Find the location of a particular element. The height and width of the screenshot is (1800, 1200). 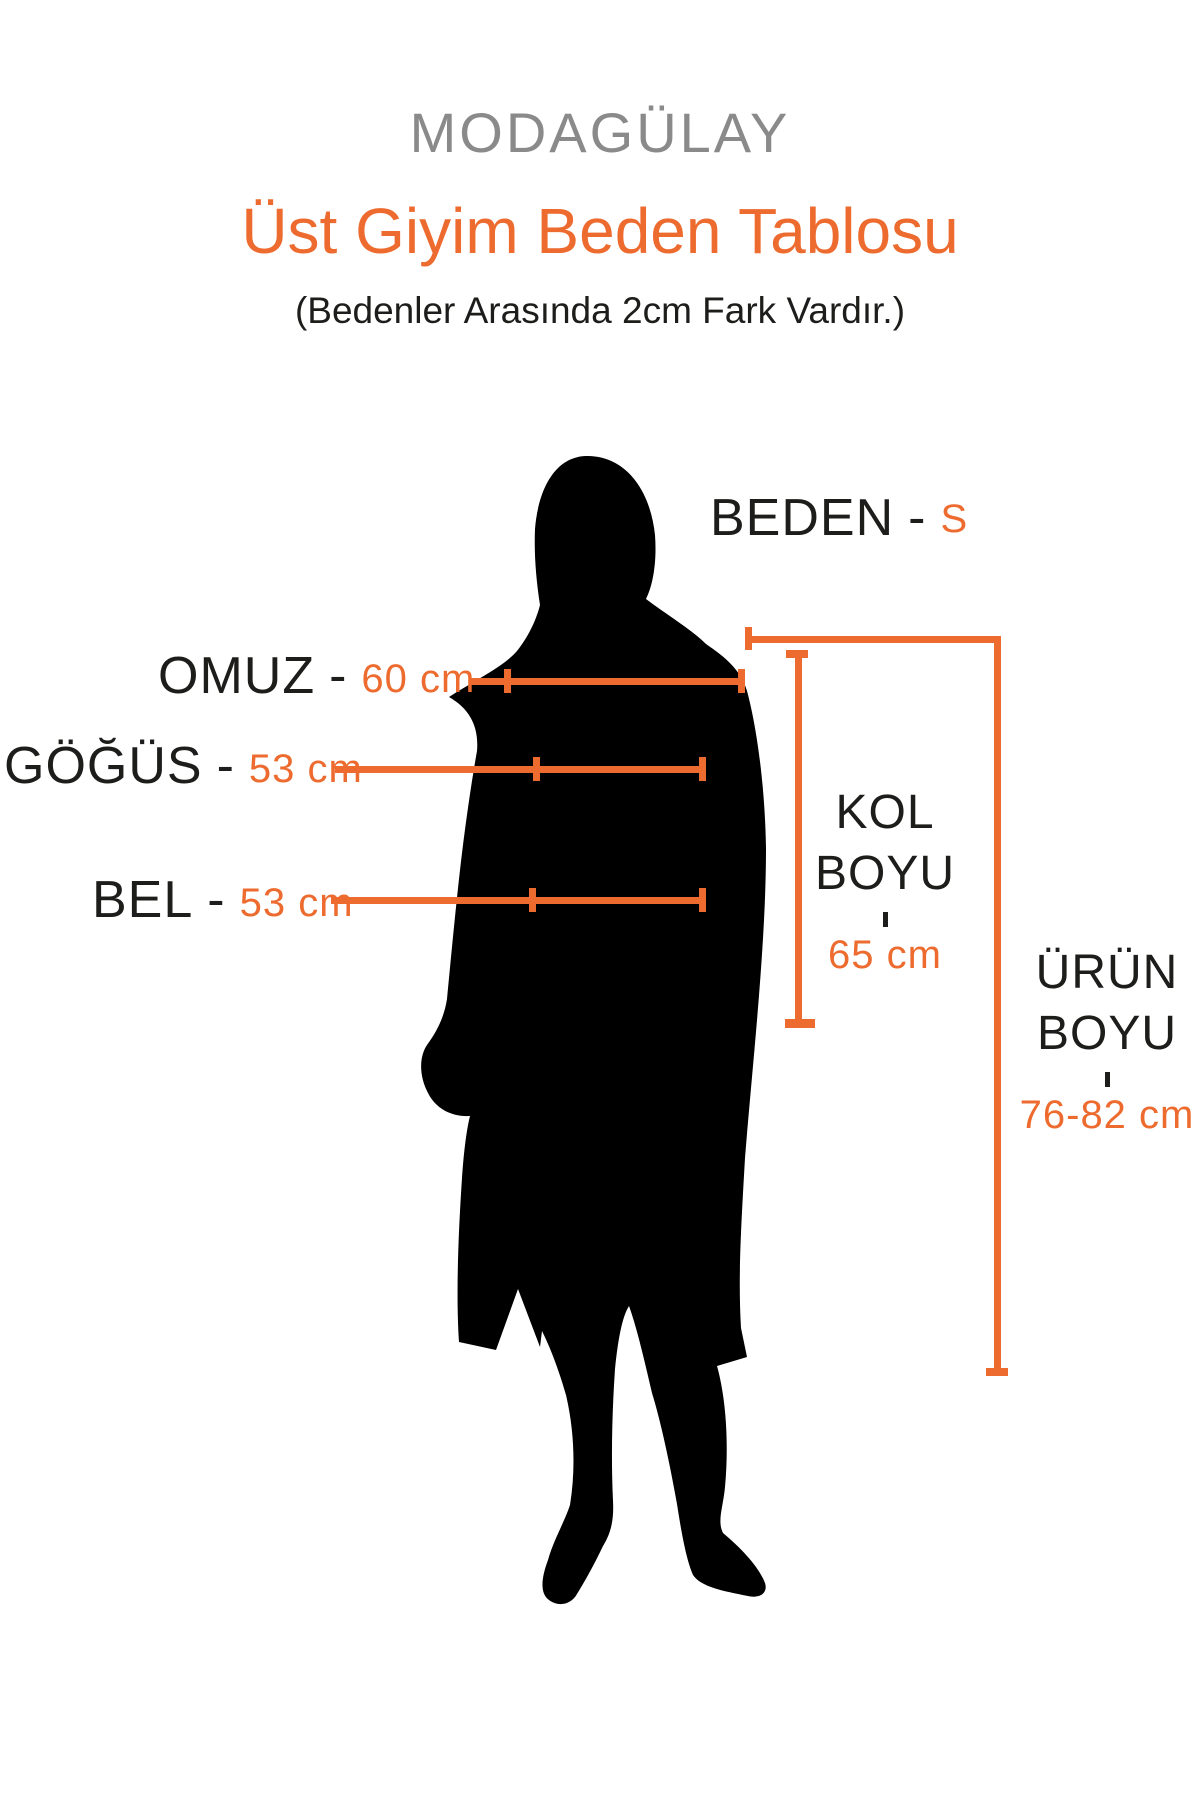

urun-boyu-value: 76-82 cm is located at coordinates (1107, 1115).